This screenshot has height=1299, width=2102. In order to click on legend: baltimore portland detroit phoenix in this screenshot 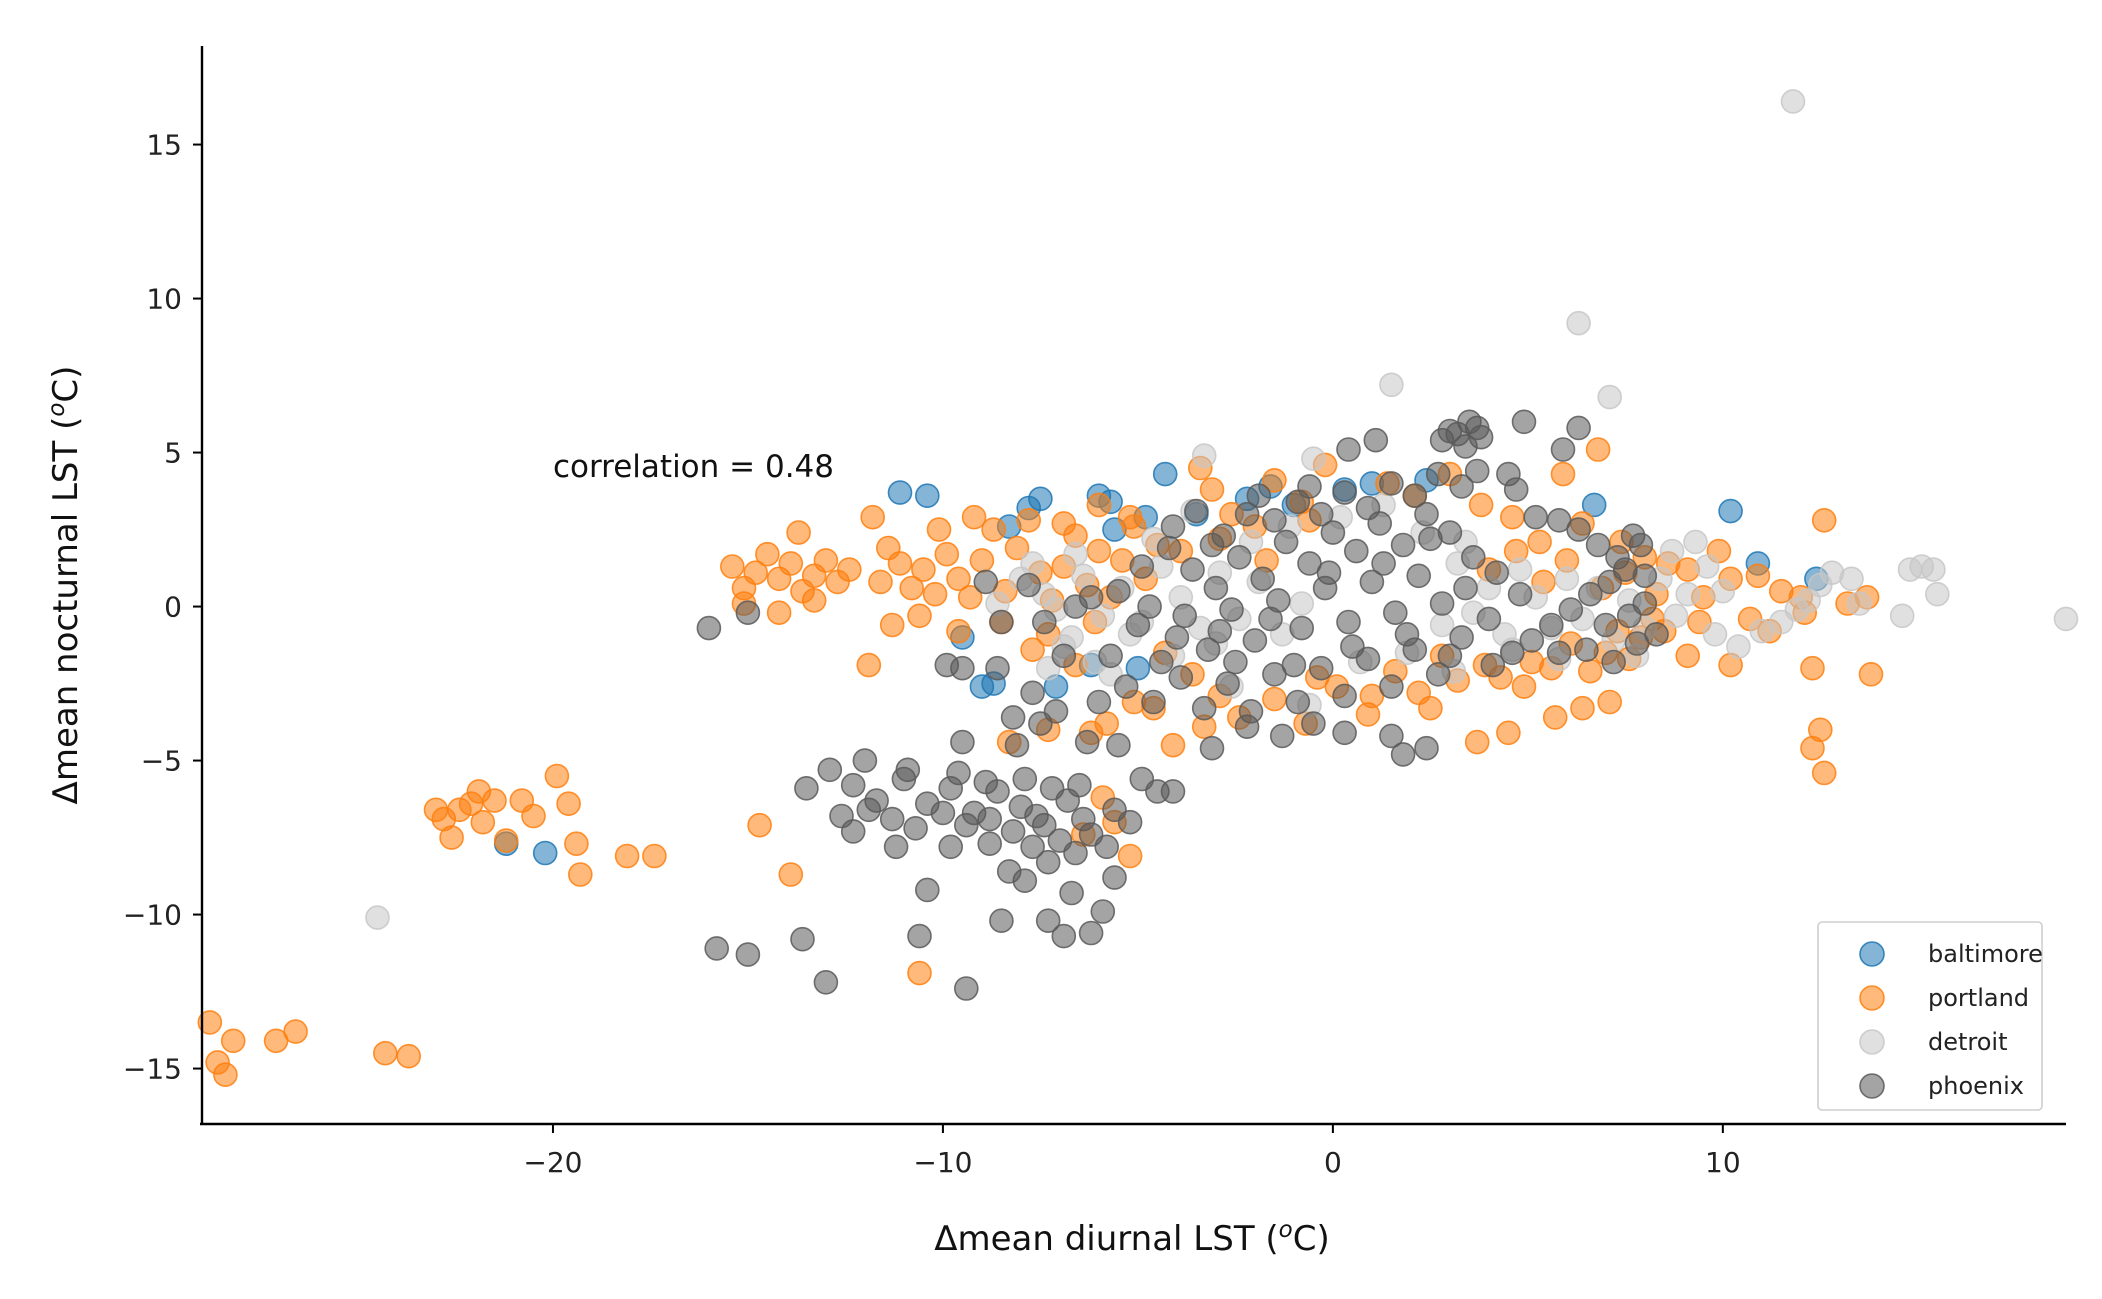, I will do `click(1930, 1016)`.